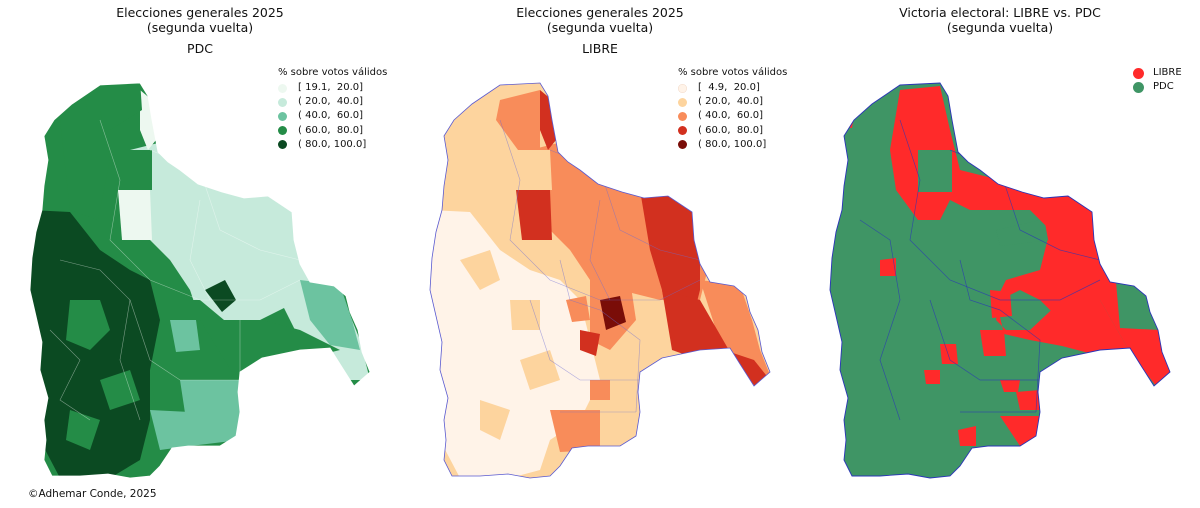 The image size is (1200, 508). What do you see at coordinates (1157, 87) in the screenshot?
I see `legend-item: PDC` at bounding box center [1157, 87].